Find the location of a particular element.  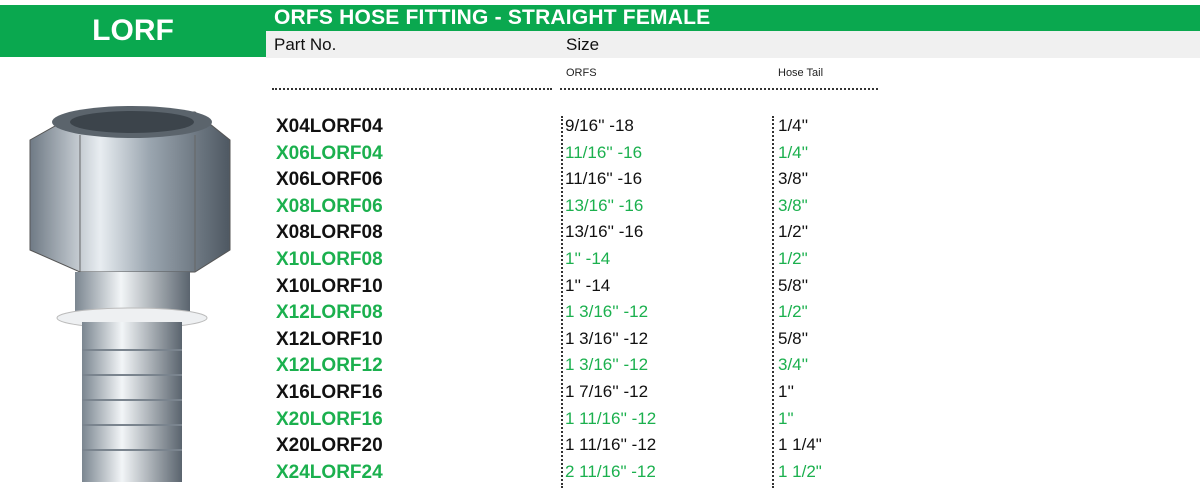

table-row: X08LORF08 13/16'' -16 1/2'' is located at coordinates (600, 235).